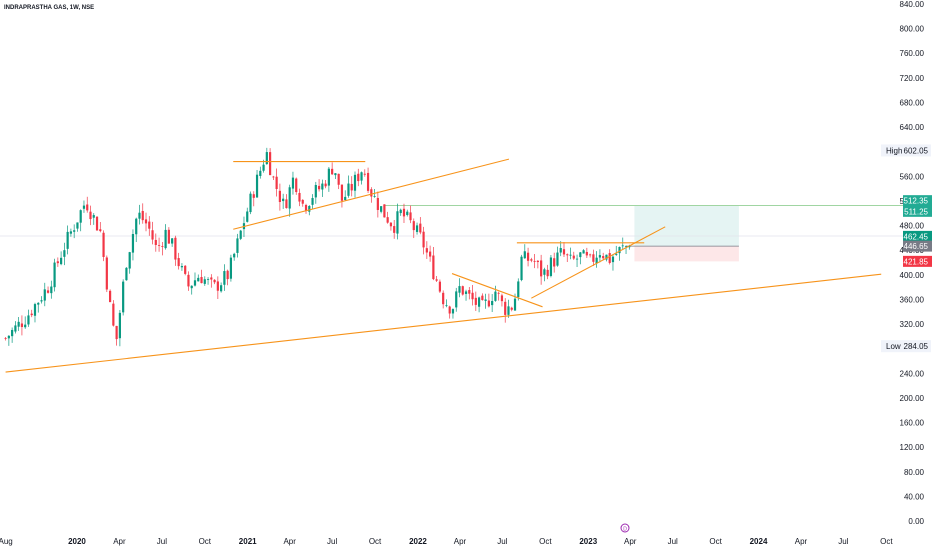 This screenshot has width=932, height=550. I want to click on price-badge-value: 421.85, so click(916, 261).